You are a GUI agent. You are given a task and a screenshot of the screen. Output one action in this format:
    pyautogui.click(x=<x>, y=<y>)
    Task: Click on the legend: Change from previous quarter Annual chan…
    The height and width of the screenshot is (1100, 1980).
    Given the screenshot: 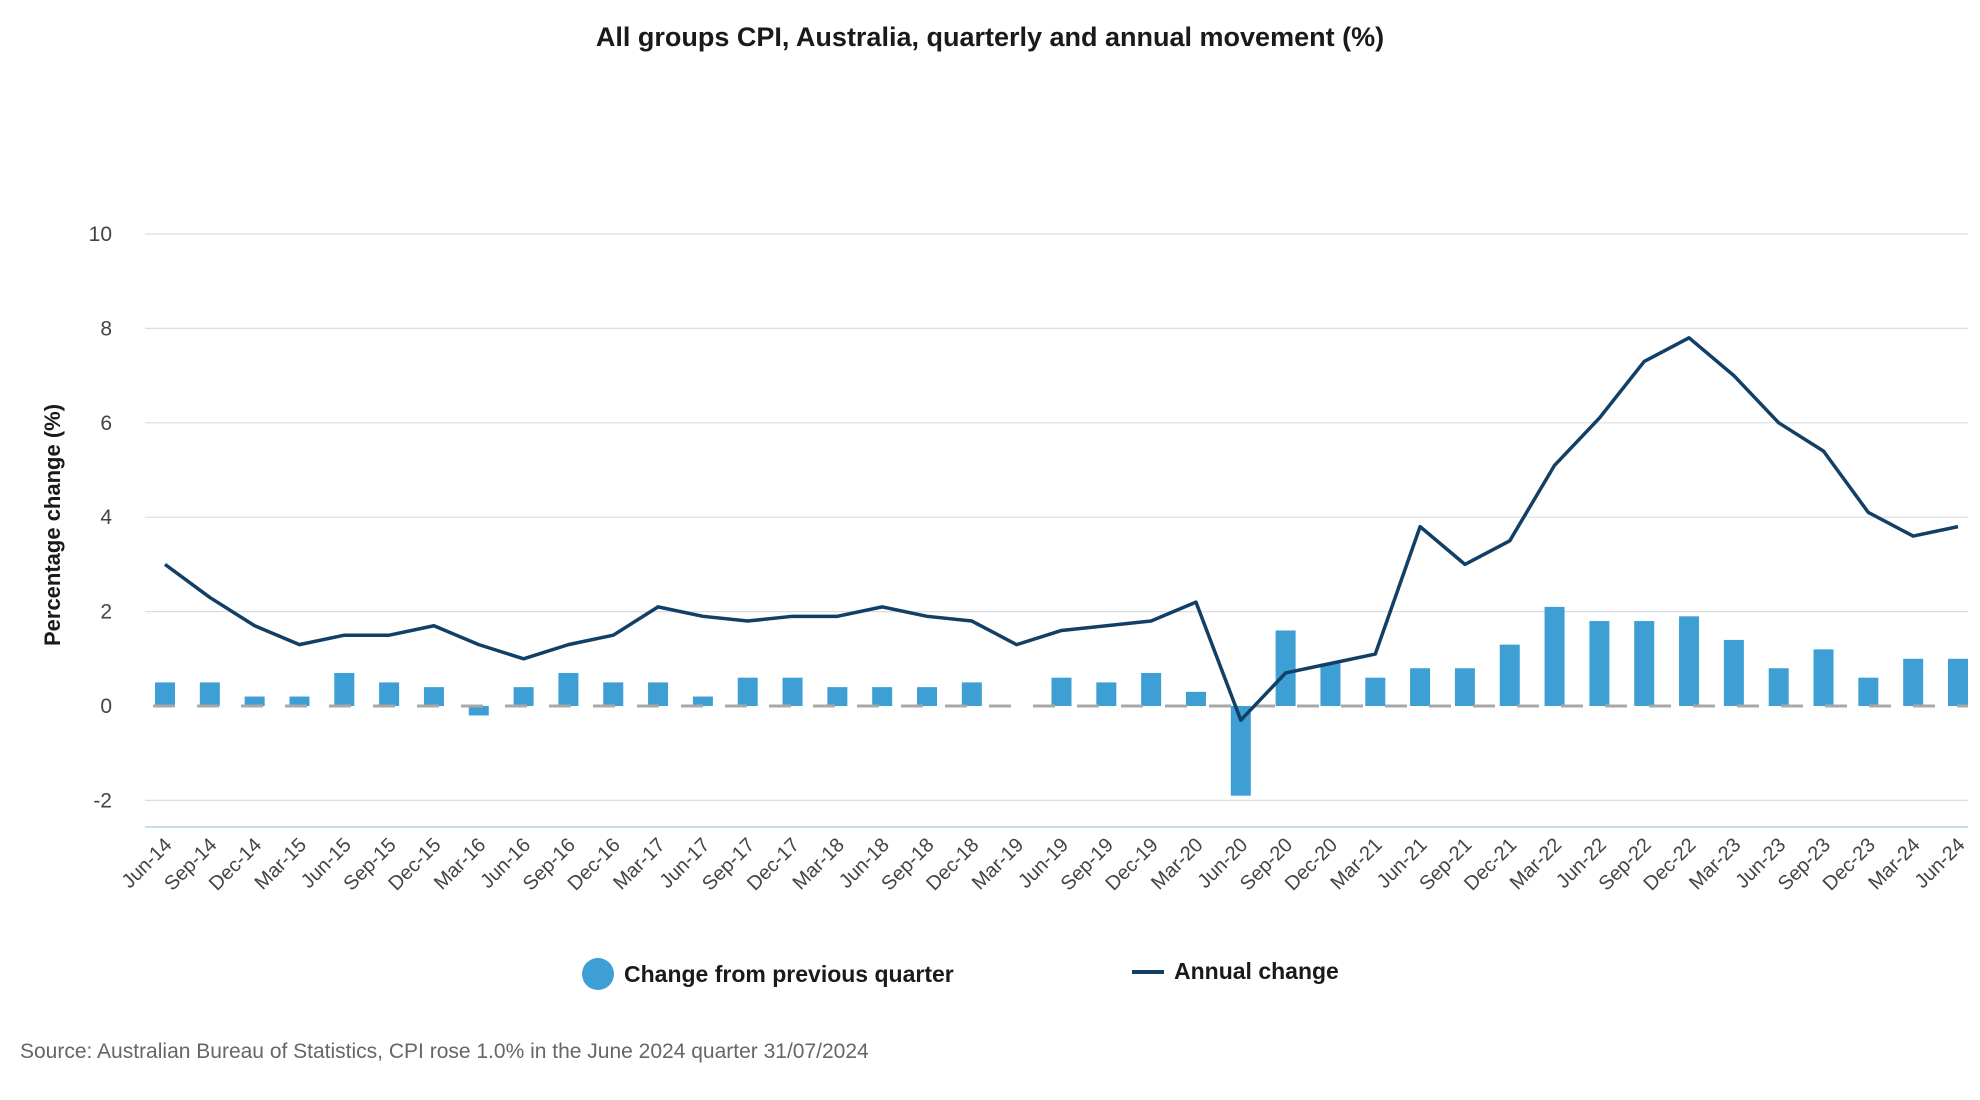 What is the action you would take?
    pyautogui.click(x=990, y=983)
    